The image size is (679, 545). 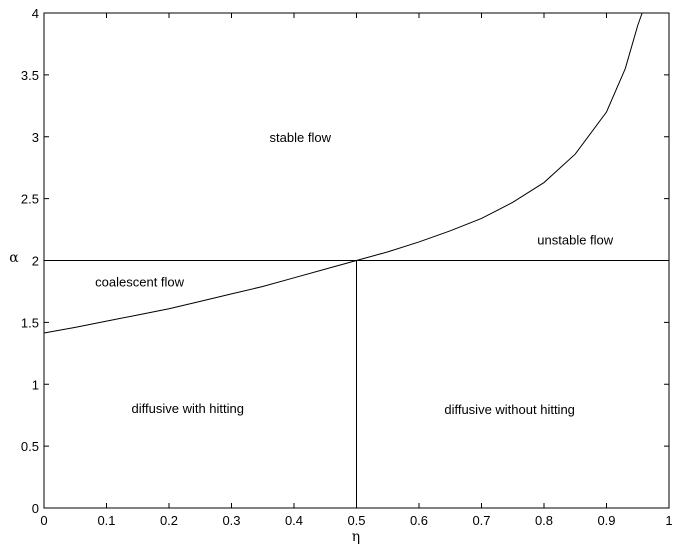 What do you see at coordinates (35, 384) in the screenshot?
I see `y-tick-label: 1` at bounding box center [35, 384].